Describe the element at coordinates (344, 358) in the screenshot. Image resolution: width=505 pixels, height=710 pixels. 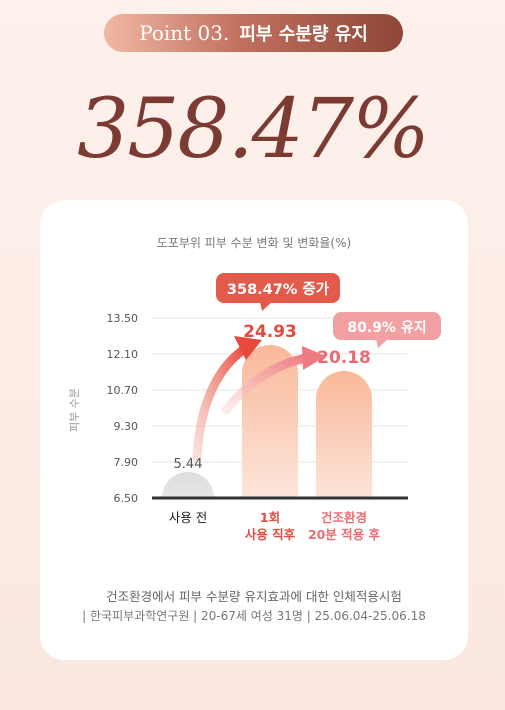
I see `value-label: 20.18` at that location.